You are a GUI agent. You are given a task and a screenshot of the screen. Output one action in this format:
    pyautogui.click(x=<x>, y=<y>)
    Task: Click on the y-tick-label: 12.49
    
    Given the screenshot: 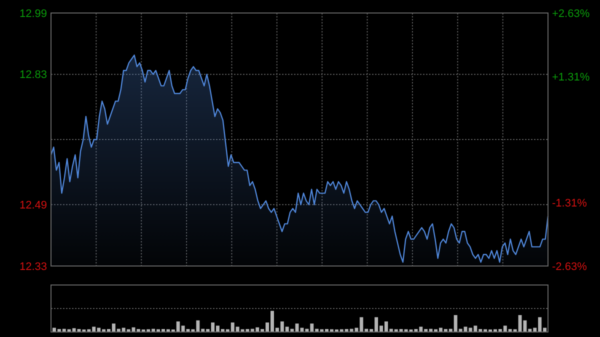 What is the action you would take?
    pyautogui.click(x=33, y=206)
    